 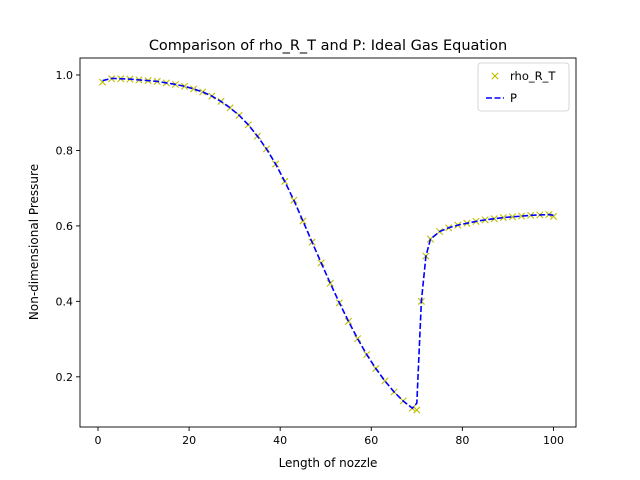 What do you see at coordinates (329, 437) in the screenshot?
I see `x-axis-ticks: 0 20 40 60 80 100` at bounding box center [329, 437].